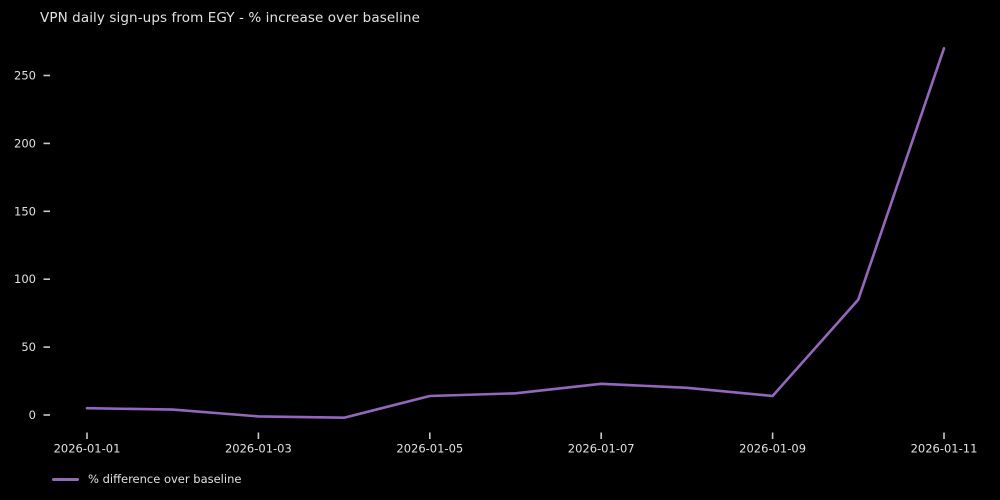 The width and height of the screenshot is (1000, 500). Describe the element at coordinates (165, 479) in the screenshot. I see `legend-label: % difference over baseline` at that location.